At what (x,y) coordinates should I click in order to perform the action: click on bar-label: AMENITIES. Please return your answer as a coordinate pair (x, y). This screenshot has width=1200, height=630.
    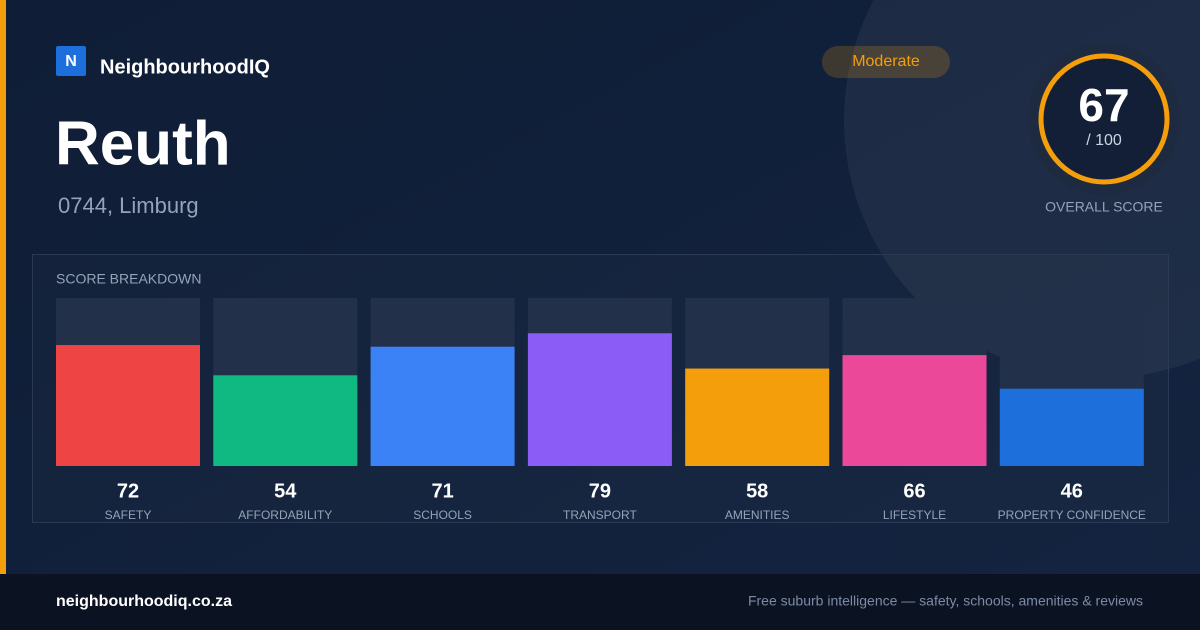
    Looking at the image, I should click on (757, 515).